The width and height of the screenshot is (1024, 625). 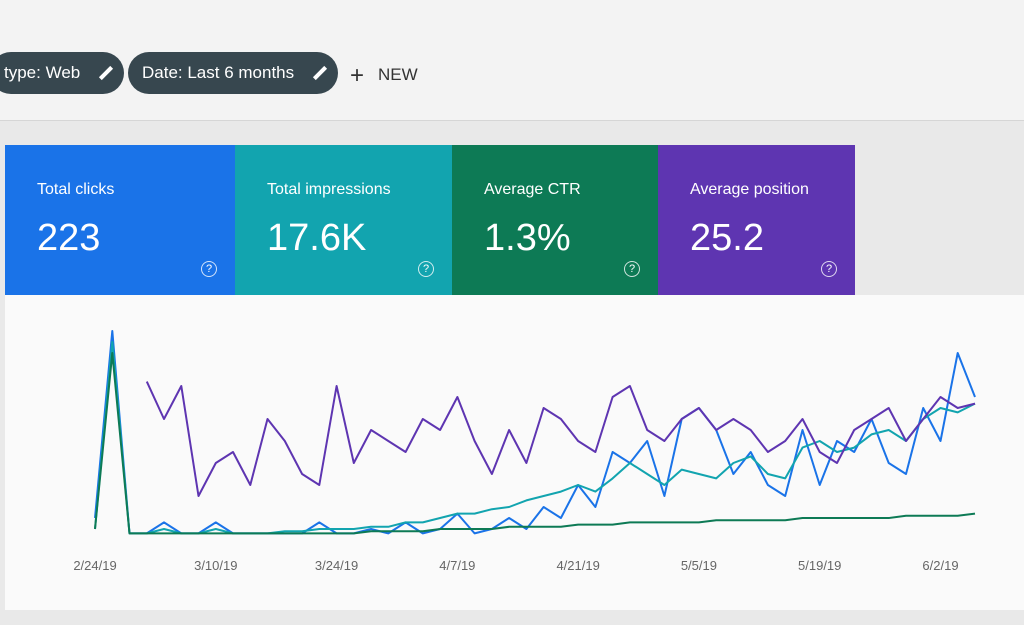 I want to click on metric-label: Total clicks, so click(x=76, y=189).